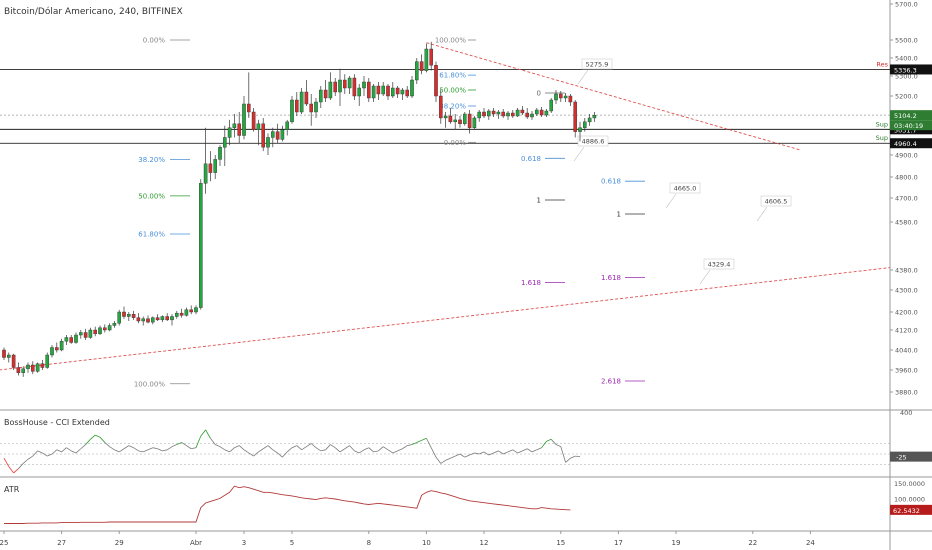 This screenshot has height=550, width=932. What do you see at coordinates (539, 94) in the screenshot?
I see `fib-extension-label: 0` at bounding box center [539, 94].